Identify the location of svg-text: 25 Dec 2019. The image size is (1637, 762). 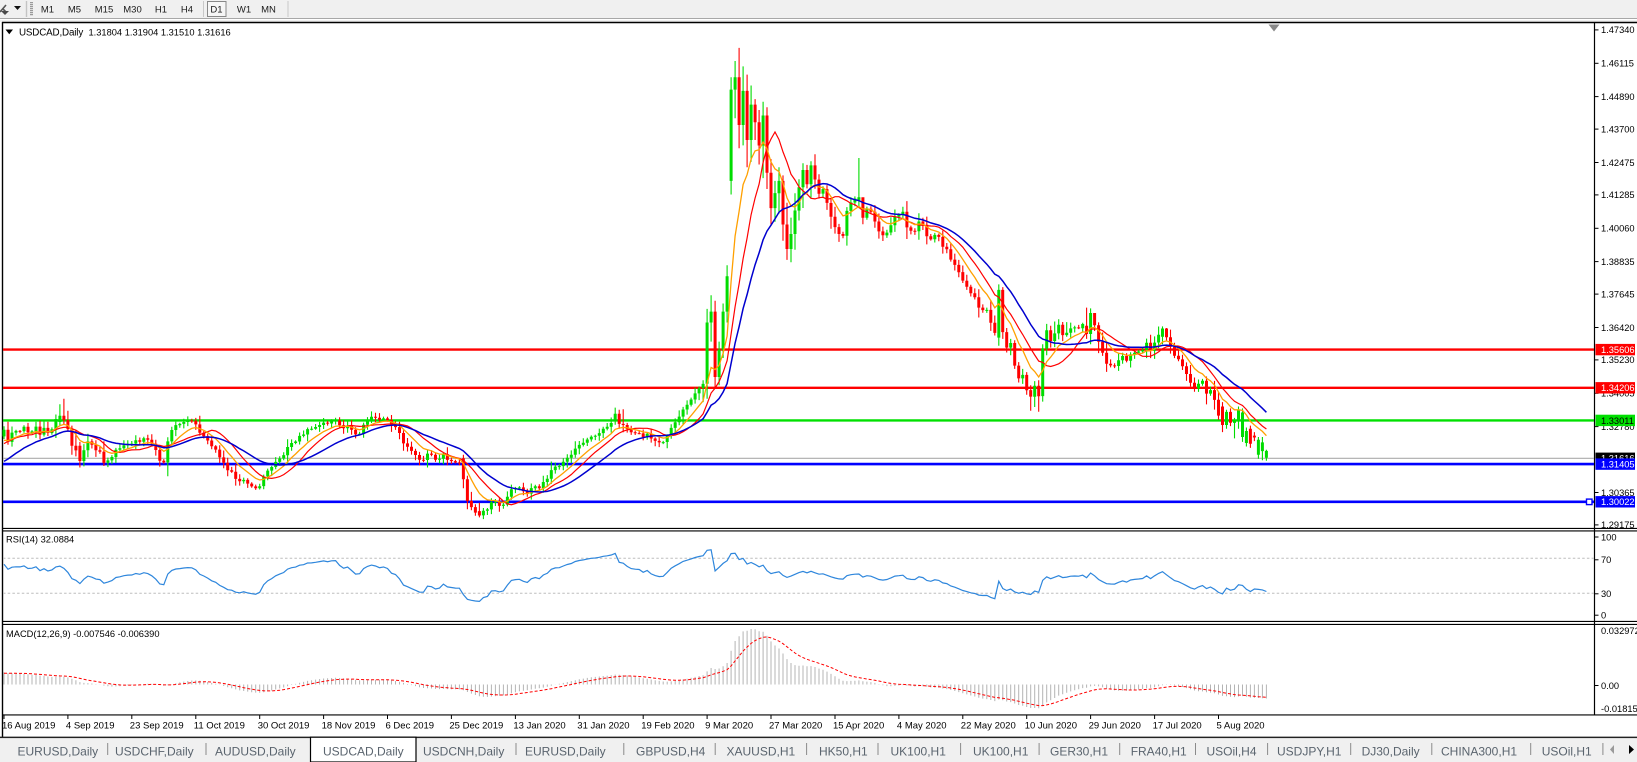
(476, 726).